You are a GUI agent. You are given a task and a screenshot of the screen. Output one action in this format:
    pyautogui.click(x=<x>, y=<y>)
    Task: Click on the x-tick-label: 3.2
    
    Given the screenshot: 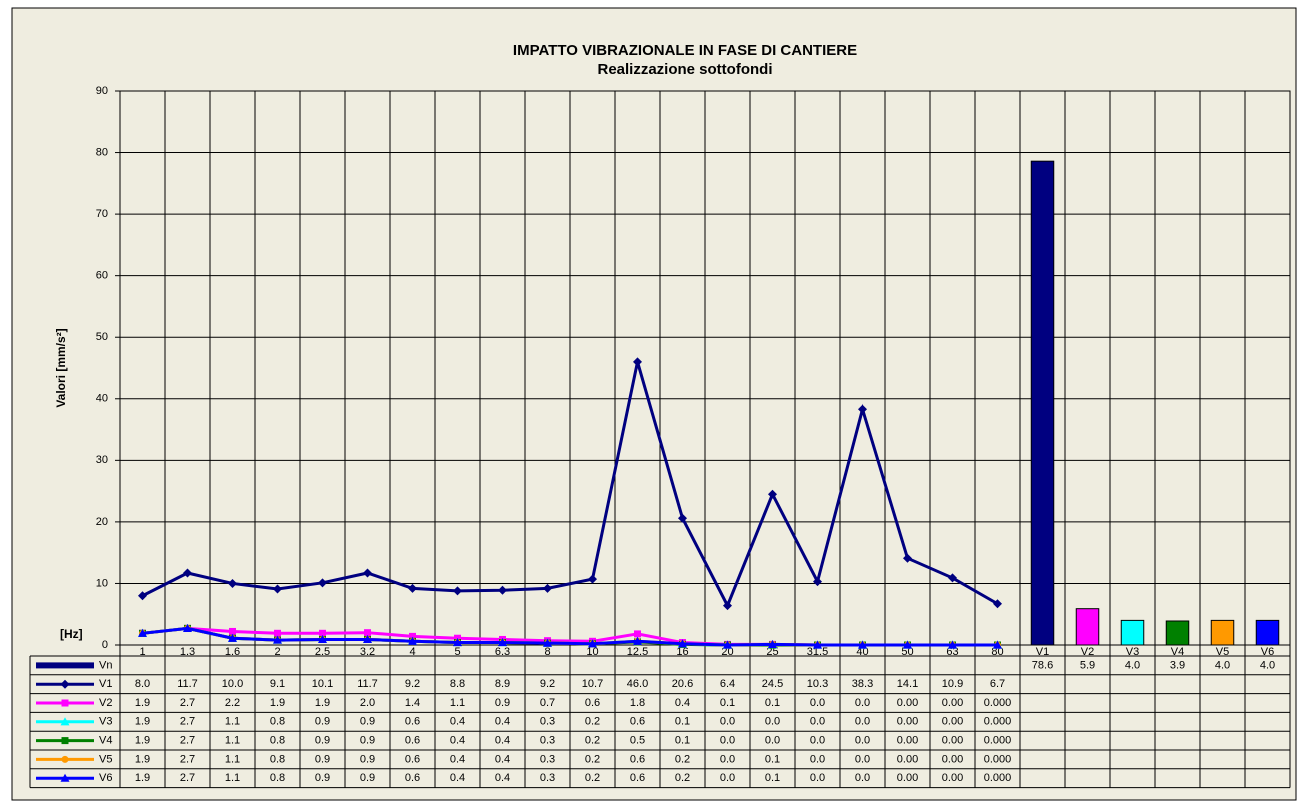 What is the action you would take?
    pyautogui.click(x=367, y=652)
    